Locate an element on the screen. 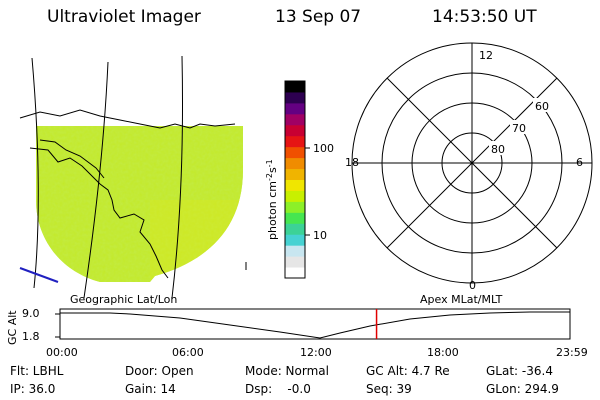  glat-info: GLat: -36.4 is located at coordinates (519, 371).